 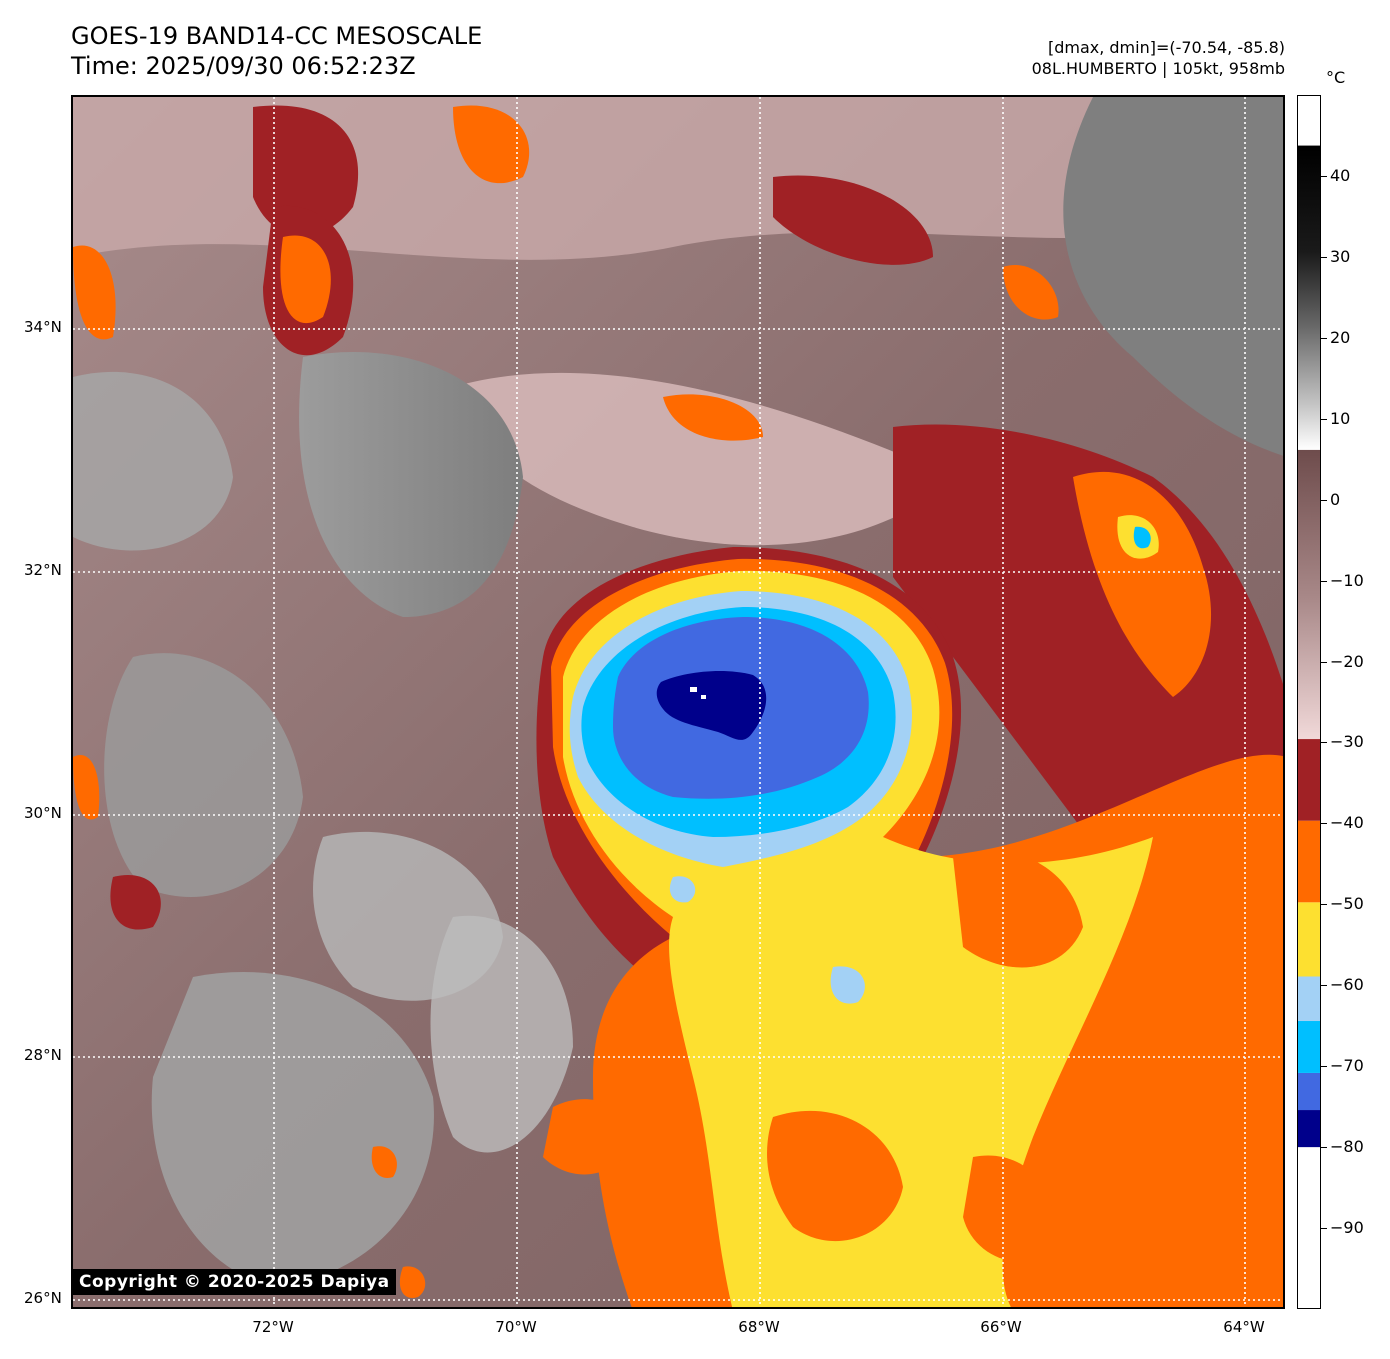 What do you see at coordinates (1336, 77) in the screenshot?
I see `colorbar-unit: °C` at bounding box center [1336, 77].